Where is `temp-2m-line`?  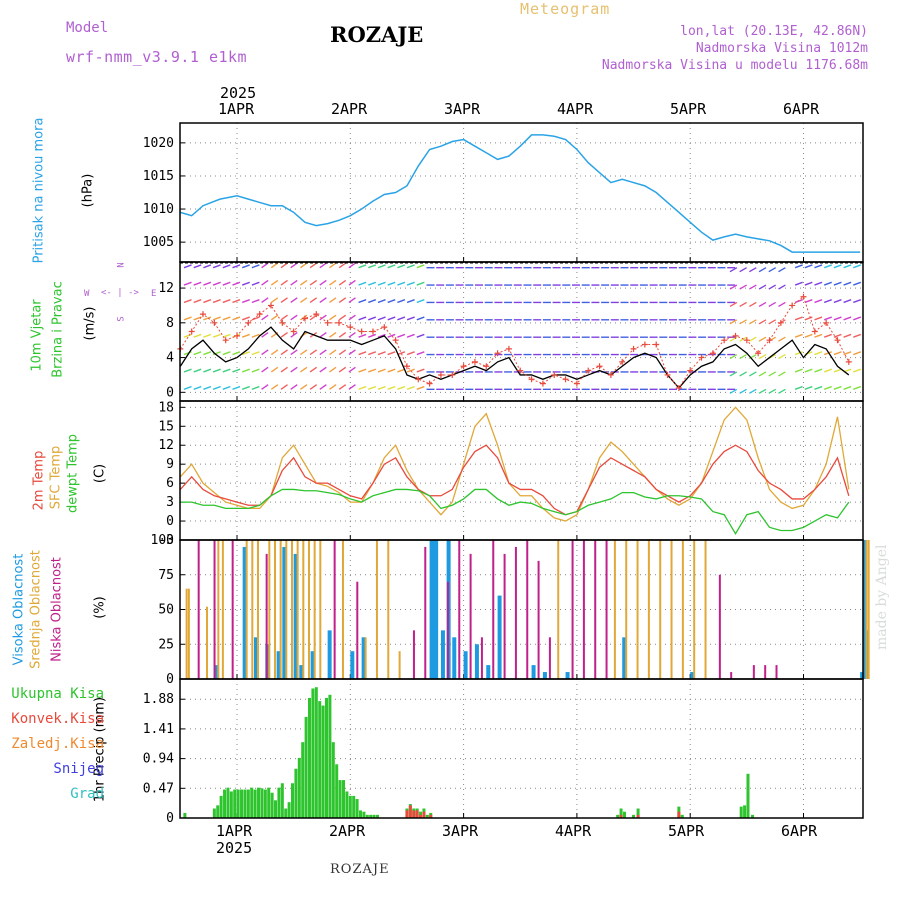
temp-2m-line is located at coordinates (514, 480).